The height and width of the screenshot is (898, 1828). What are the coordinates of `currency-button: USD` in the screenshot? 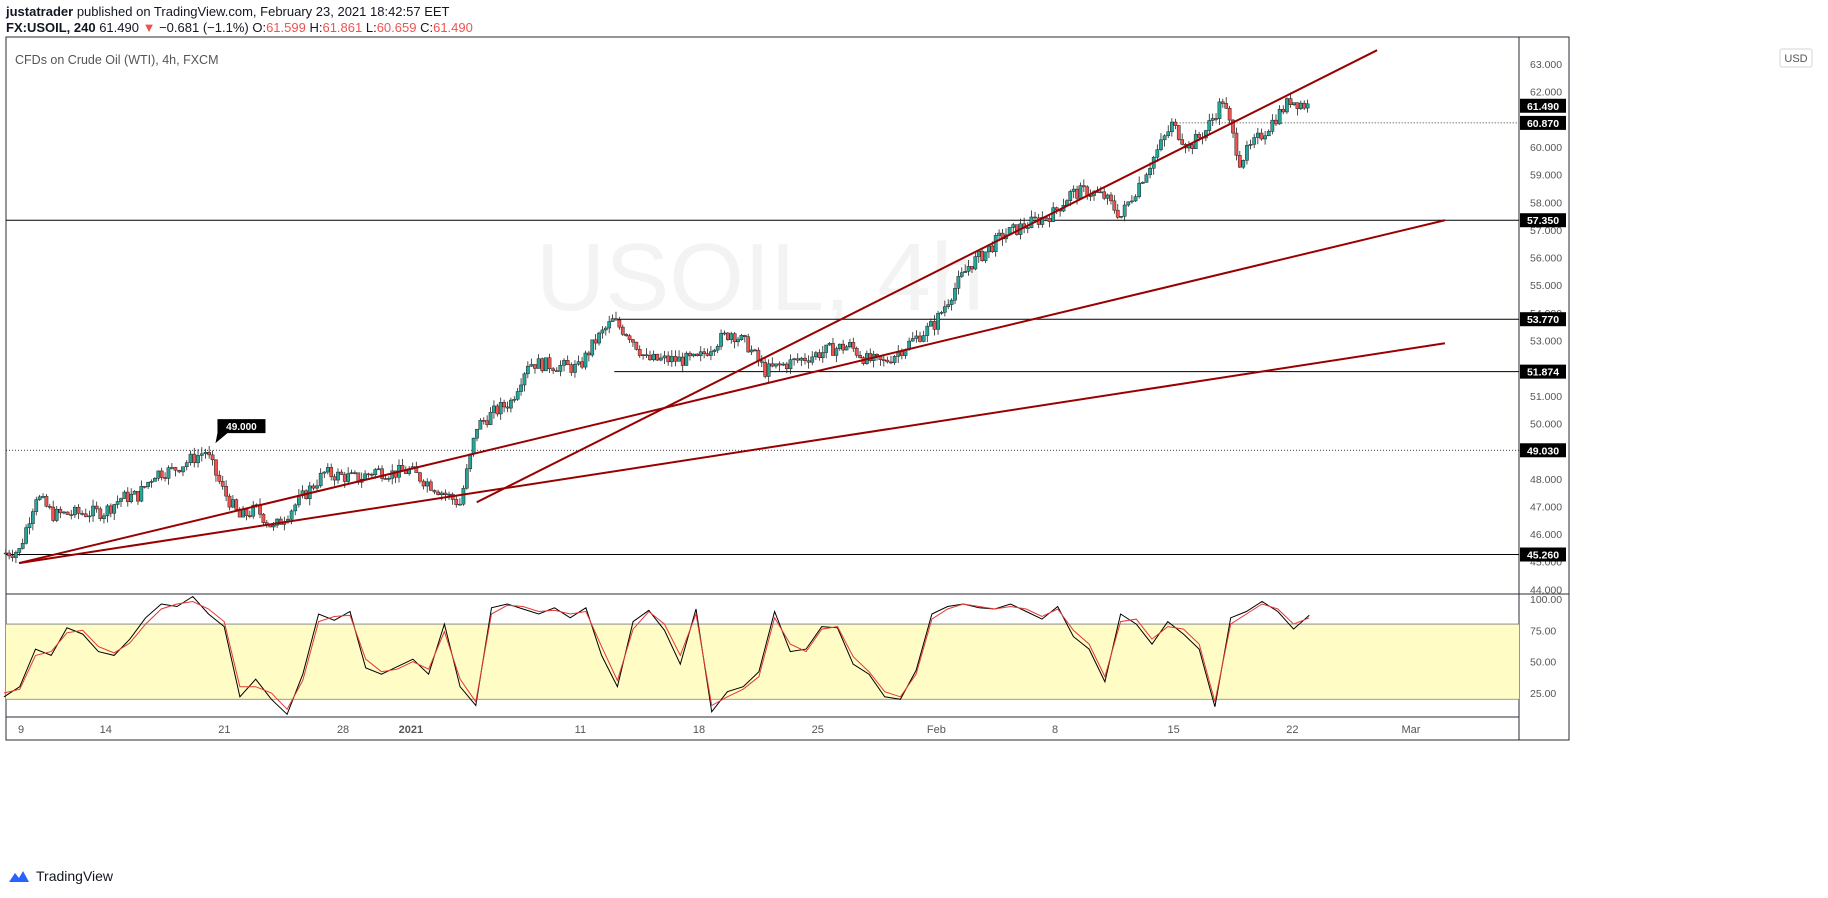 It's located at (1796, 58).